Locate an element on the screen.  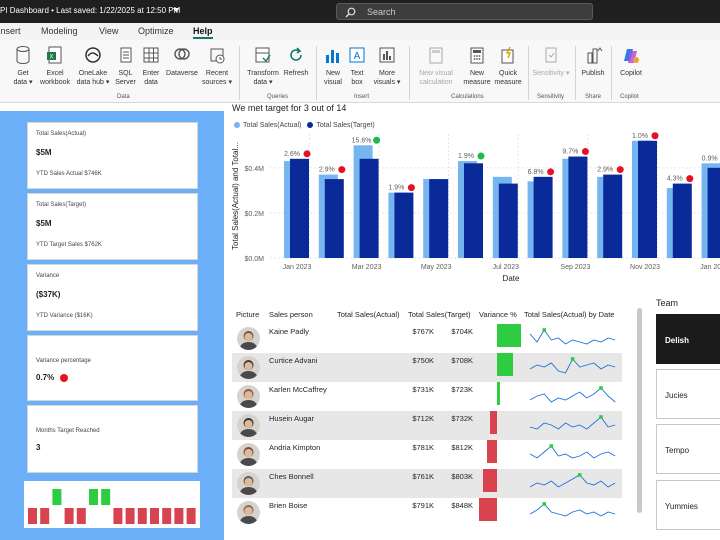
data-label: 0.9% is located at coordinates (710, 158).